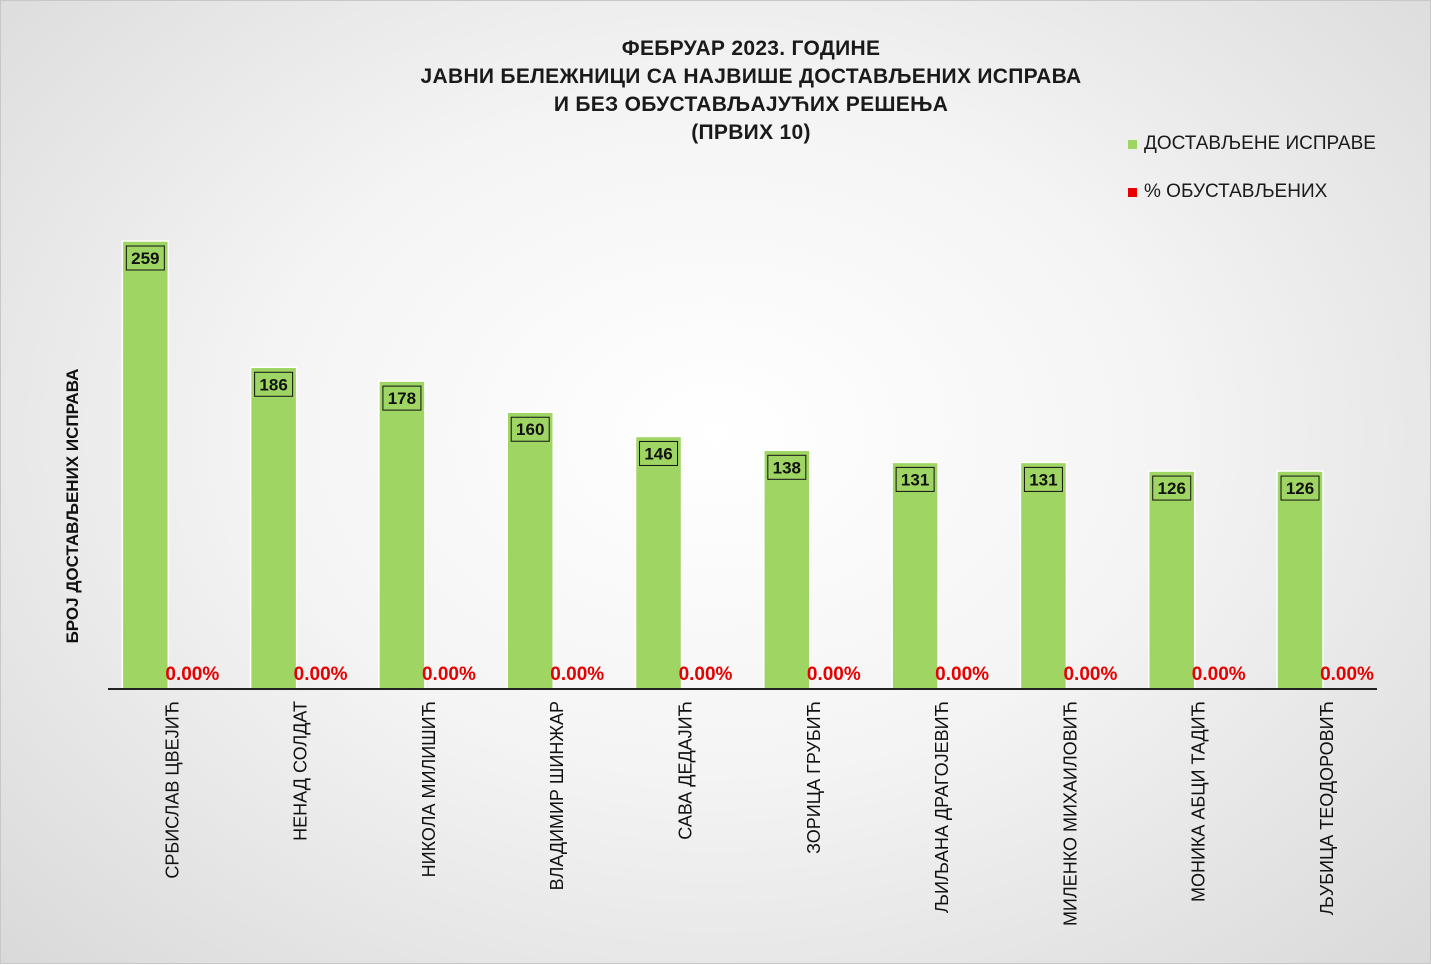  I want to click on category-label: НИКОЛА МИЛИШИЋ, so click(429, 789).